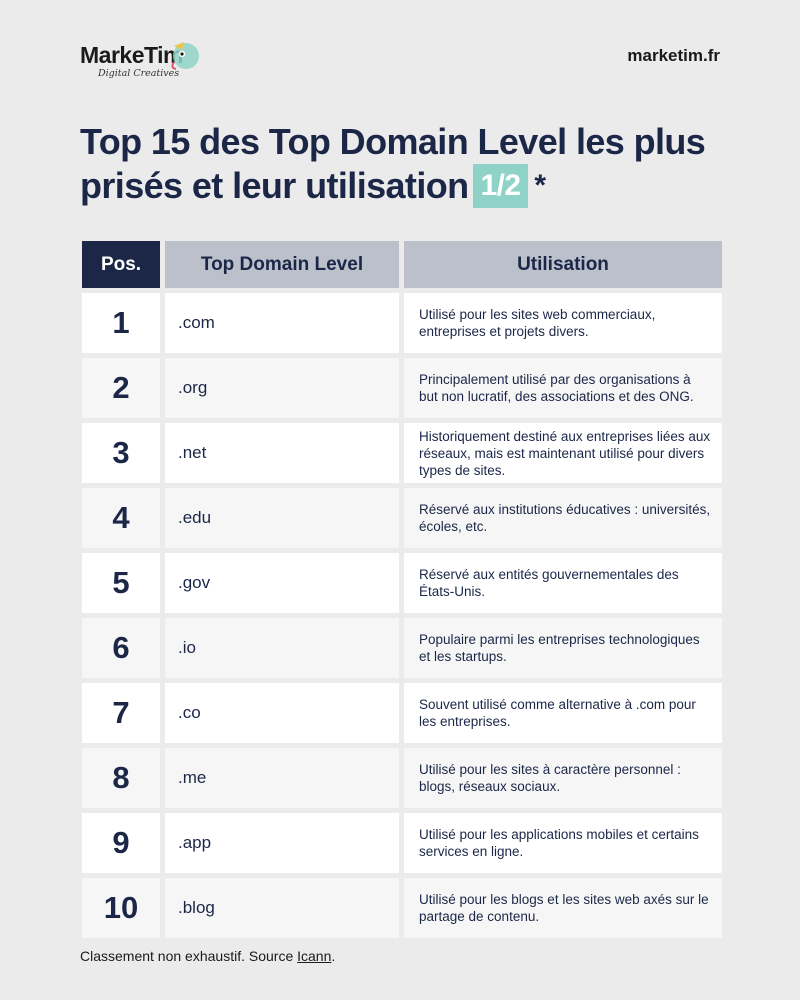  Describe the element at coordinates (121, 264) in the screenshot. I see `header-position: Pos.` at that location.